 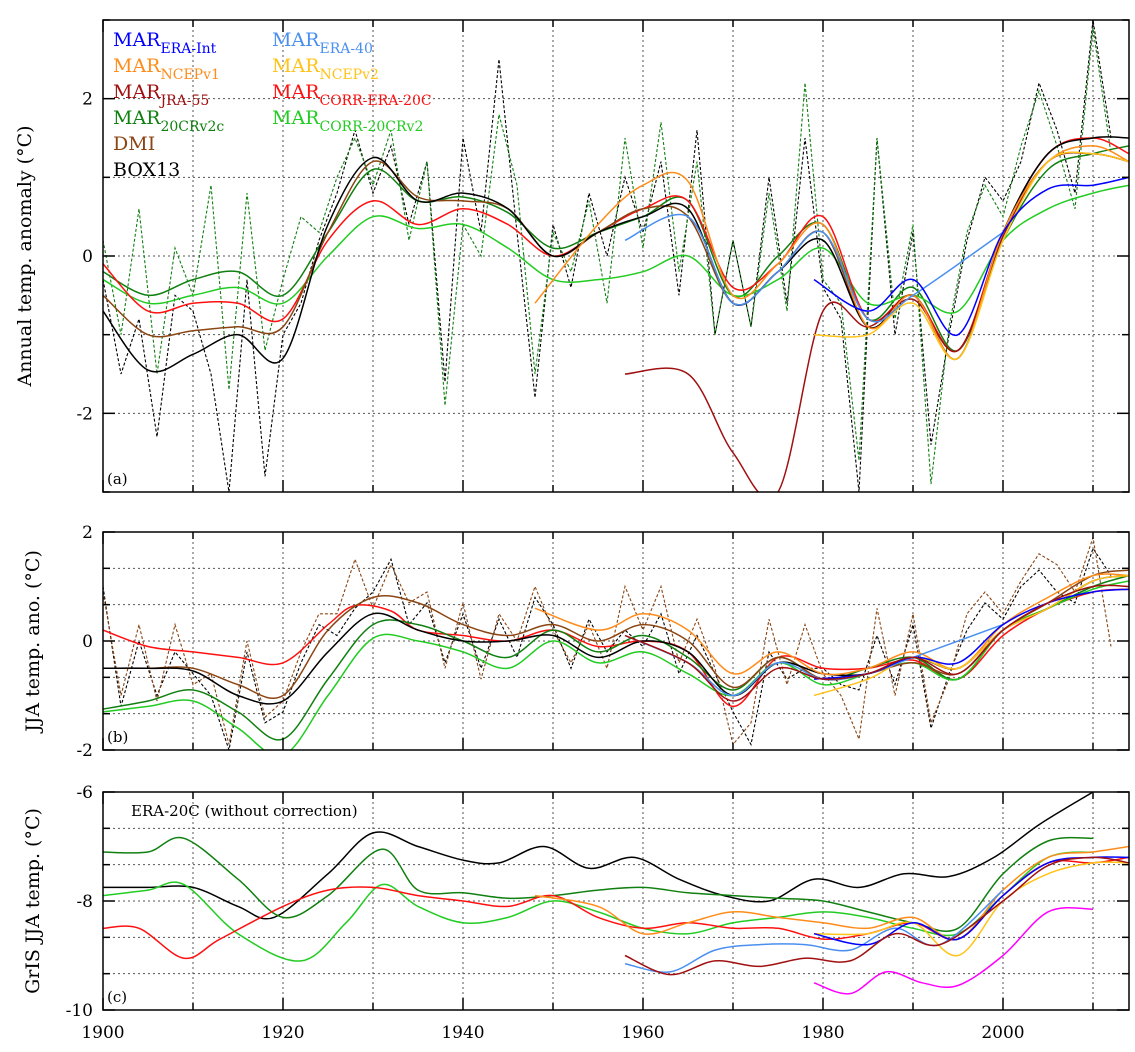 What do you see at coordinates (33, 642) in the screenshot?
I see `y-axis-title: JJA temp. ano. (°C)` at bounding box center [33, 642].